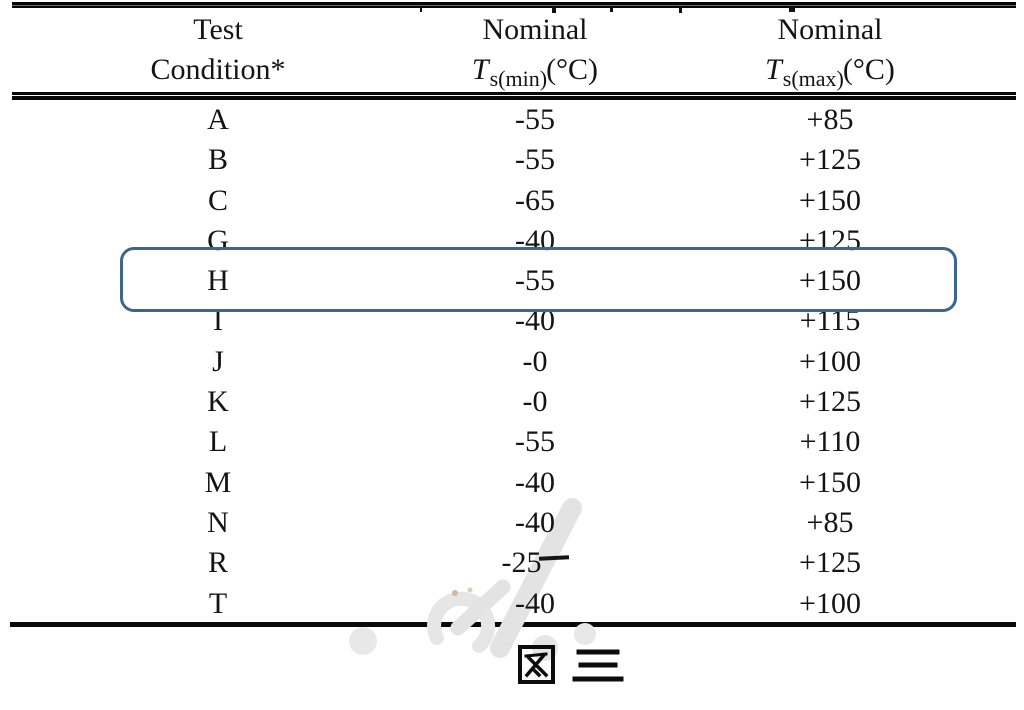  What do you see at coordinates (218, 402) in the screenshot?
I see `condition-cell: K` at bounding box center [218, 402].